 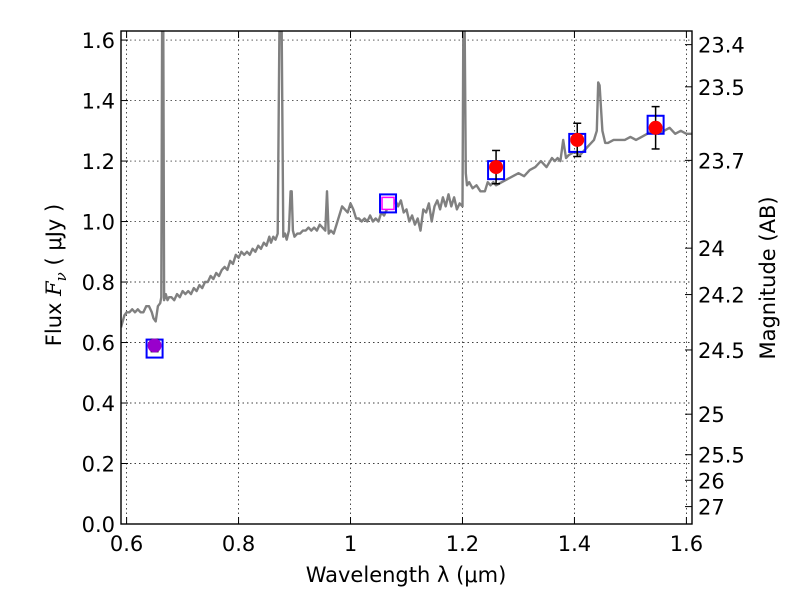 What do you see at coordinates (574, 544) in the screenshot?
I see `x-tick-label: 1.4` at bounding box center [574, 544].